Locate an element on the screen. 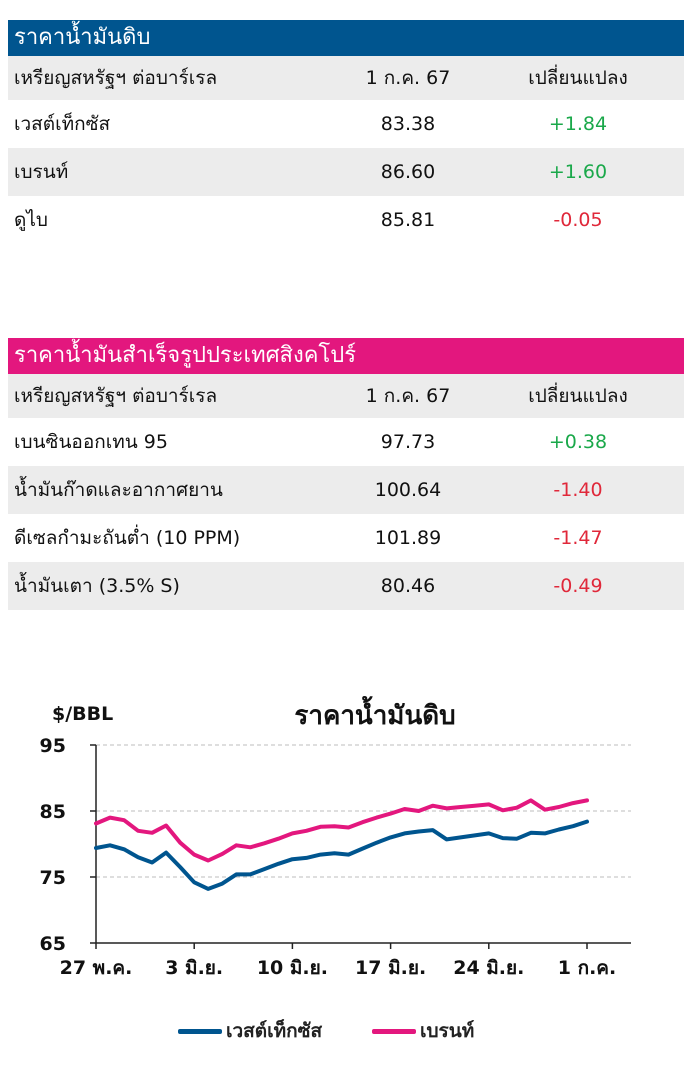  table-row: น้ำมันก๊าดและอากาศยาน 100.64 -1.40 is located at coordinates (346, 490).